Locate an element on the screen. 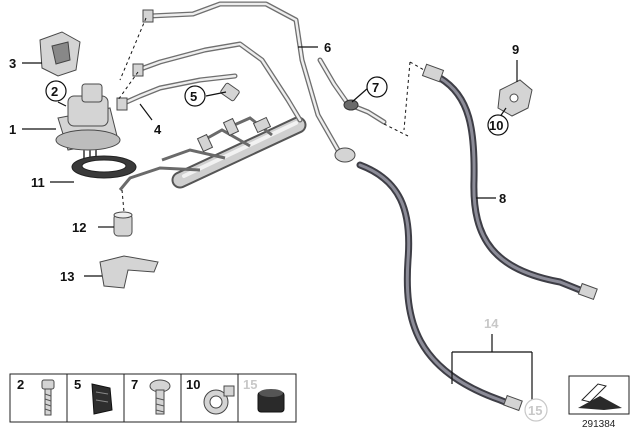  callout-5-circle is located at coordinates (195, 96).